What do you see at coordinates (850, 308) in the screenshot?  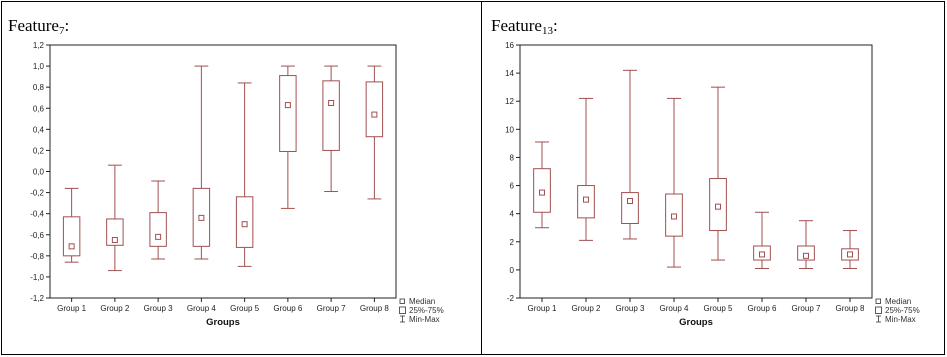 I see `x-tick-label: Group 8` at bounding box center [850, 308].